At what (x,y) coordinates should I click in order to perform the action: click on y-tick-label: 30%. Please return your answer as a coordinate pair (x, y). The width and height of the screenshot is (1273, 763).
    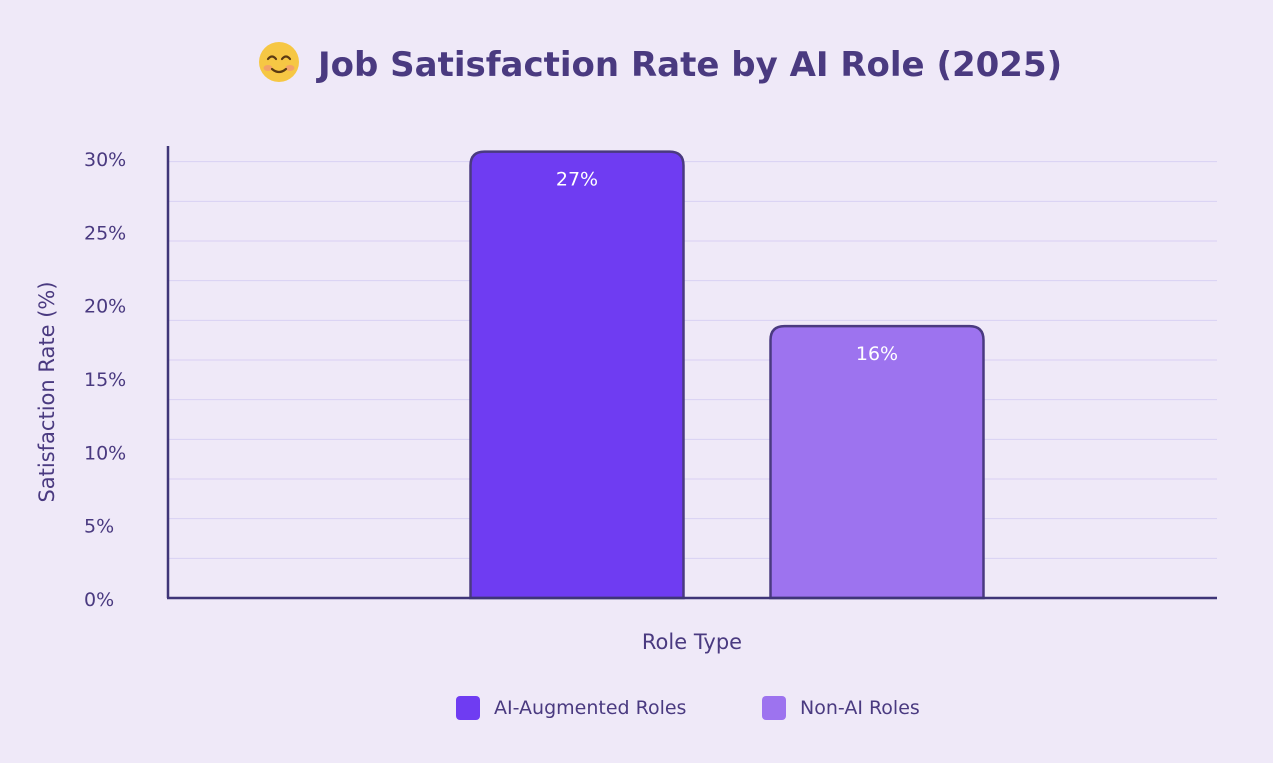
    Looking at the image, I should click on (105, 160).